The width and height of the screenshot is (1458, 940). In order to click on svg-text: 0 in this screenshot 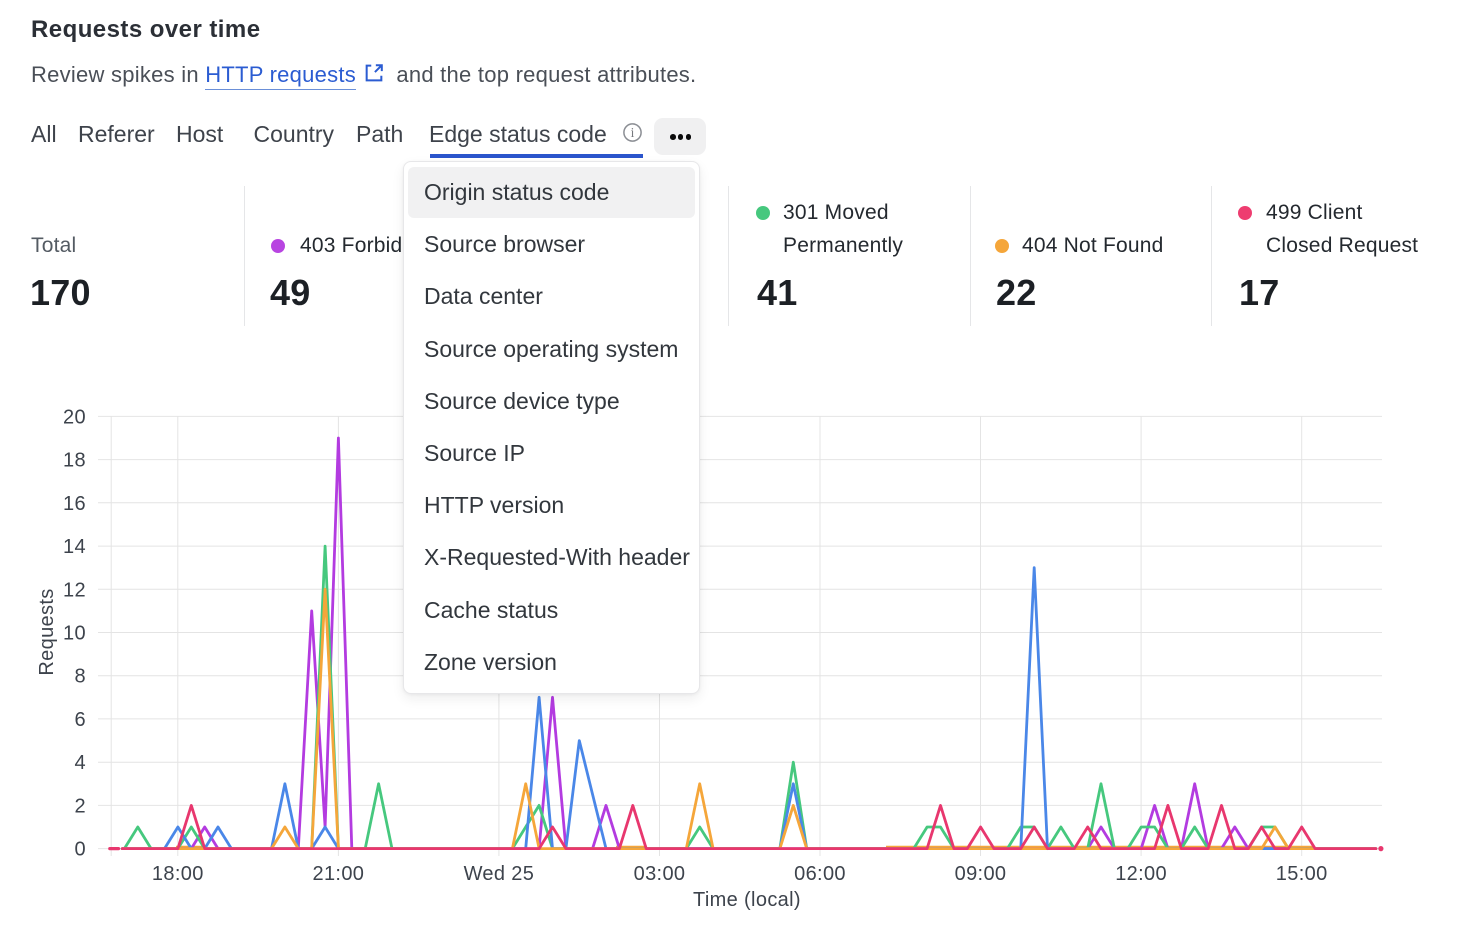, I will do `click(80, 850)`.